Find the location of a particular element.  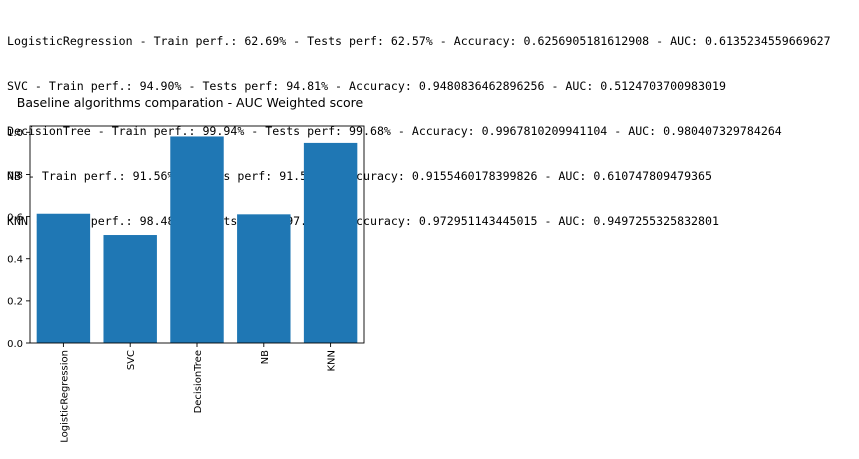

x-tick-label: DecisionTree is located at coordinates (198, 381).